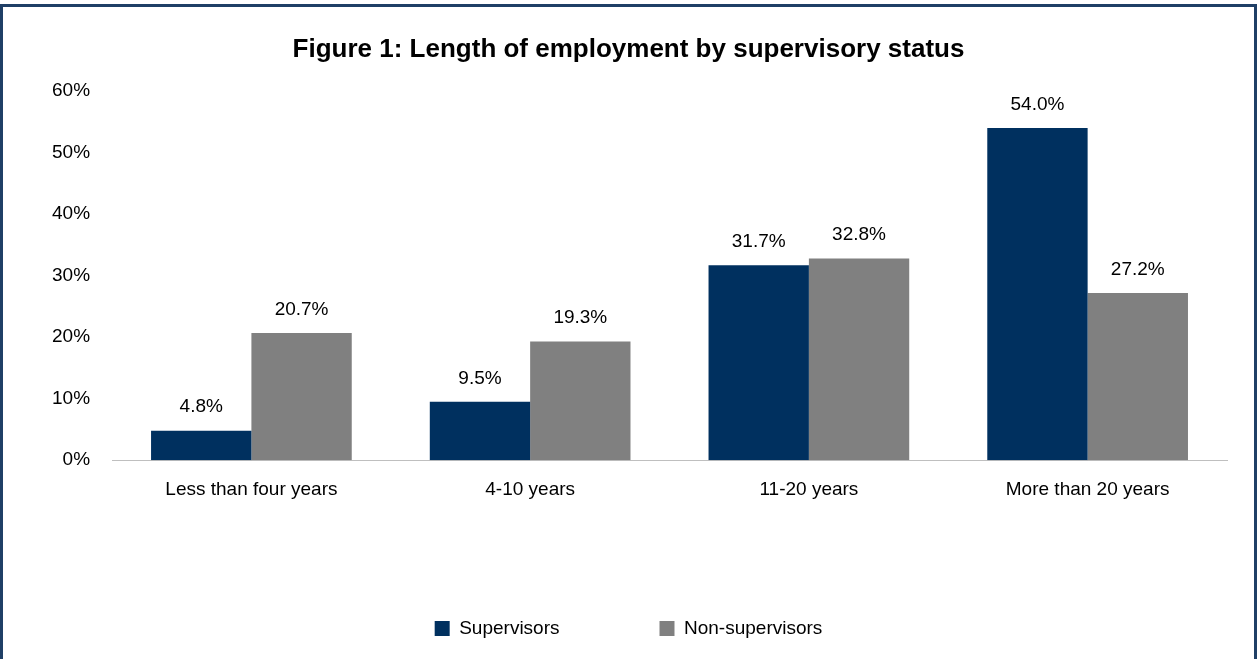 The width and height of the screenshot is (1257, 660). I want to click on chart-title: Figure 1: Length of employment by supervisory status, so click(628, 47).